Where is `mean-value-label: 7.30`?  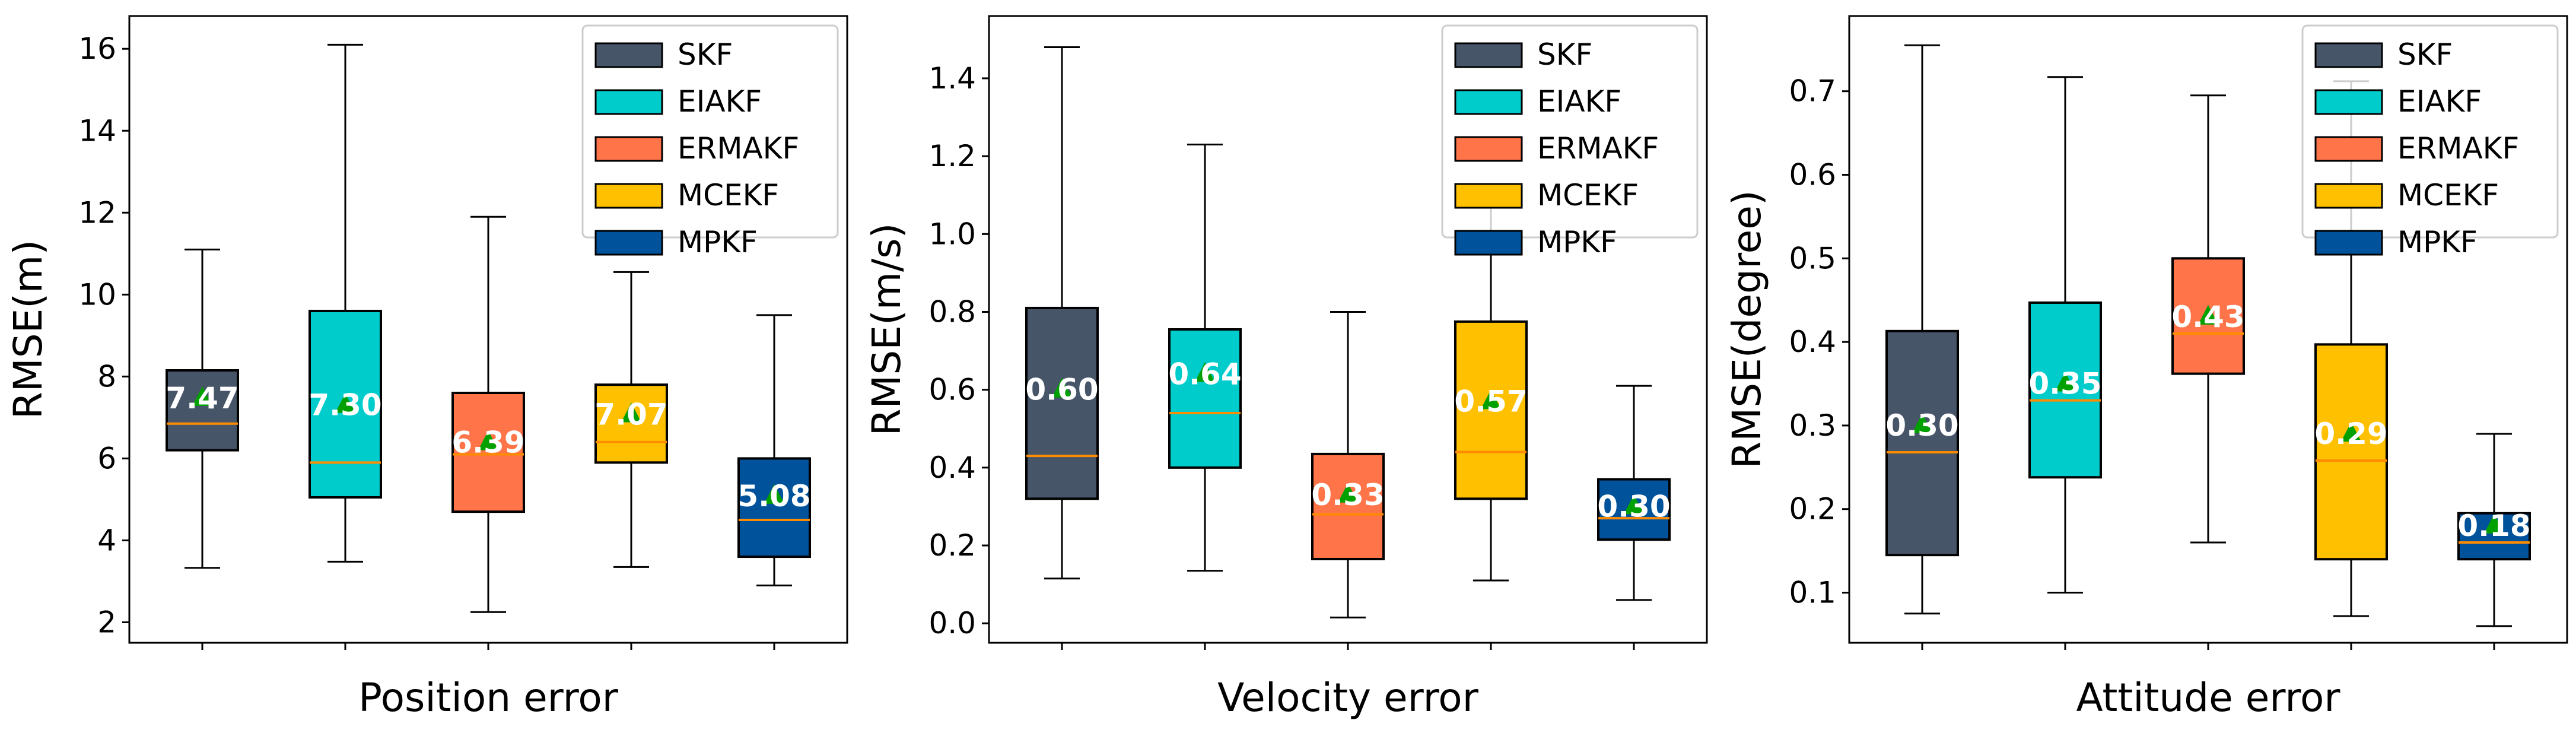
mean-value-label: 7.30 is located at coordinates (345, 405).